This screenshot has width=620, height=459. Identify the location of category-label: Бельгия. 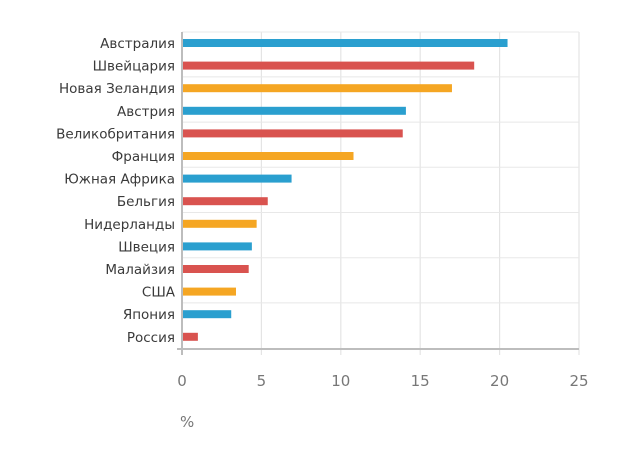
(146, 202).